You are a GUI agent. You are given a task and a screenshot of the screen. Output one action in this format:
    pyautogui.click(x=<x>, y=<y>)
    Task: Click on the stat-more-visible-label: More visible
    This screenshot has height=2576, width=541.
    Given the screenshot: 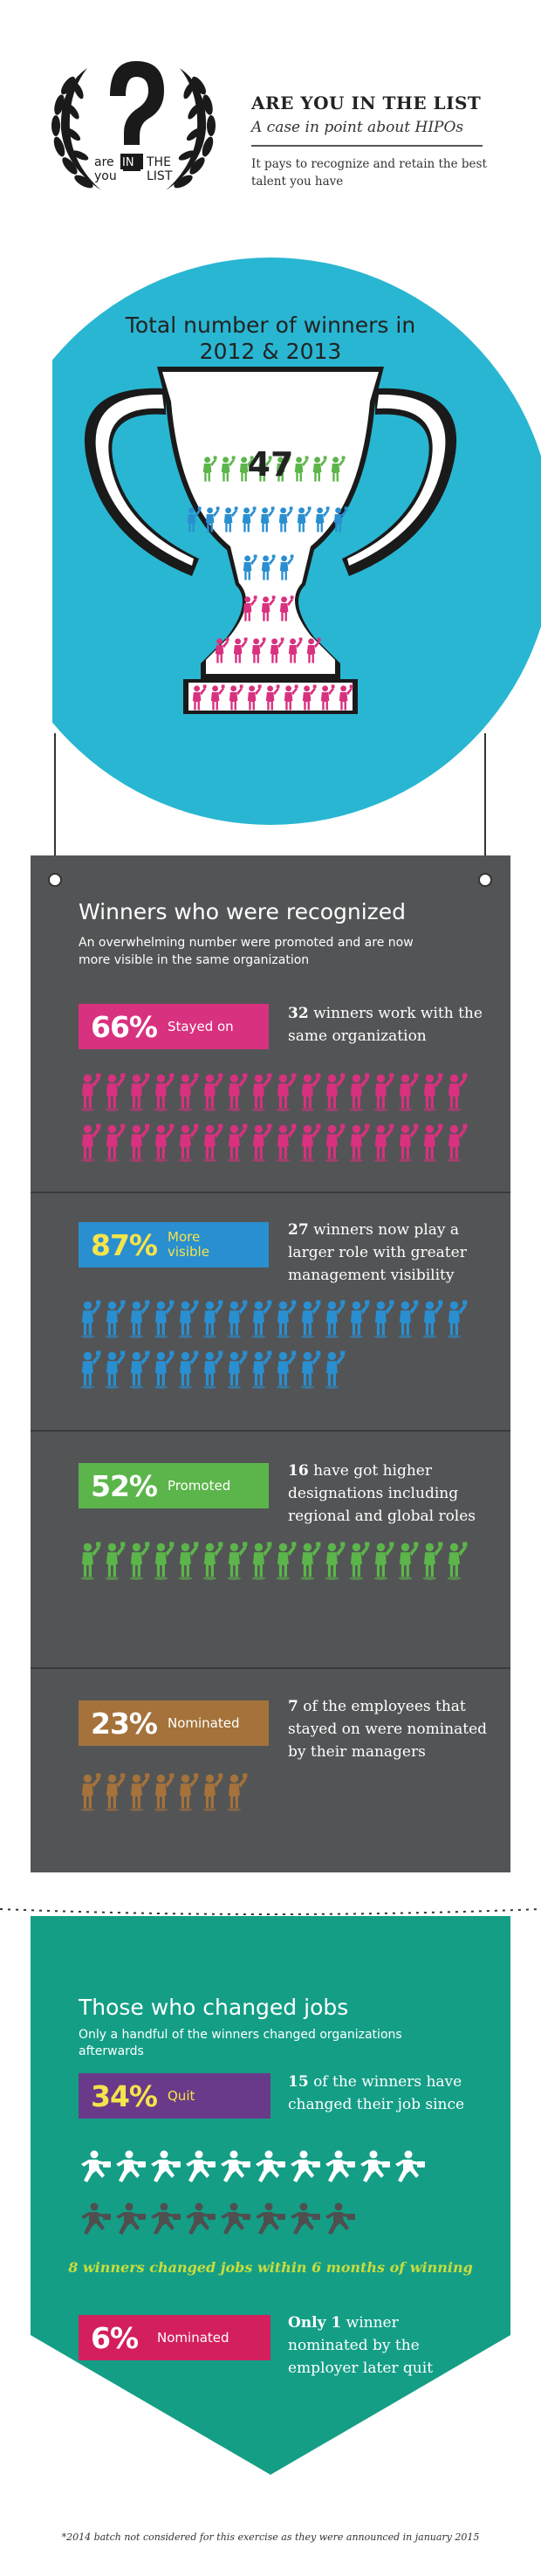 What is the action you would take?
    pyautogui.click(x=188, y=1245)
    